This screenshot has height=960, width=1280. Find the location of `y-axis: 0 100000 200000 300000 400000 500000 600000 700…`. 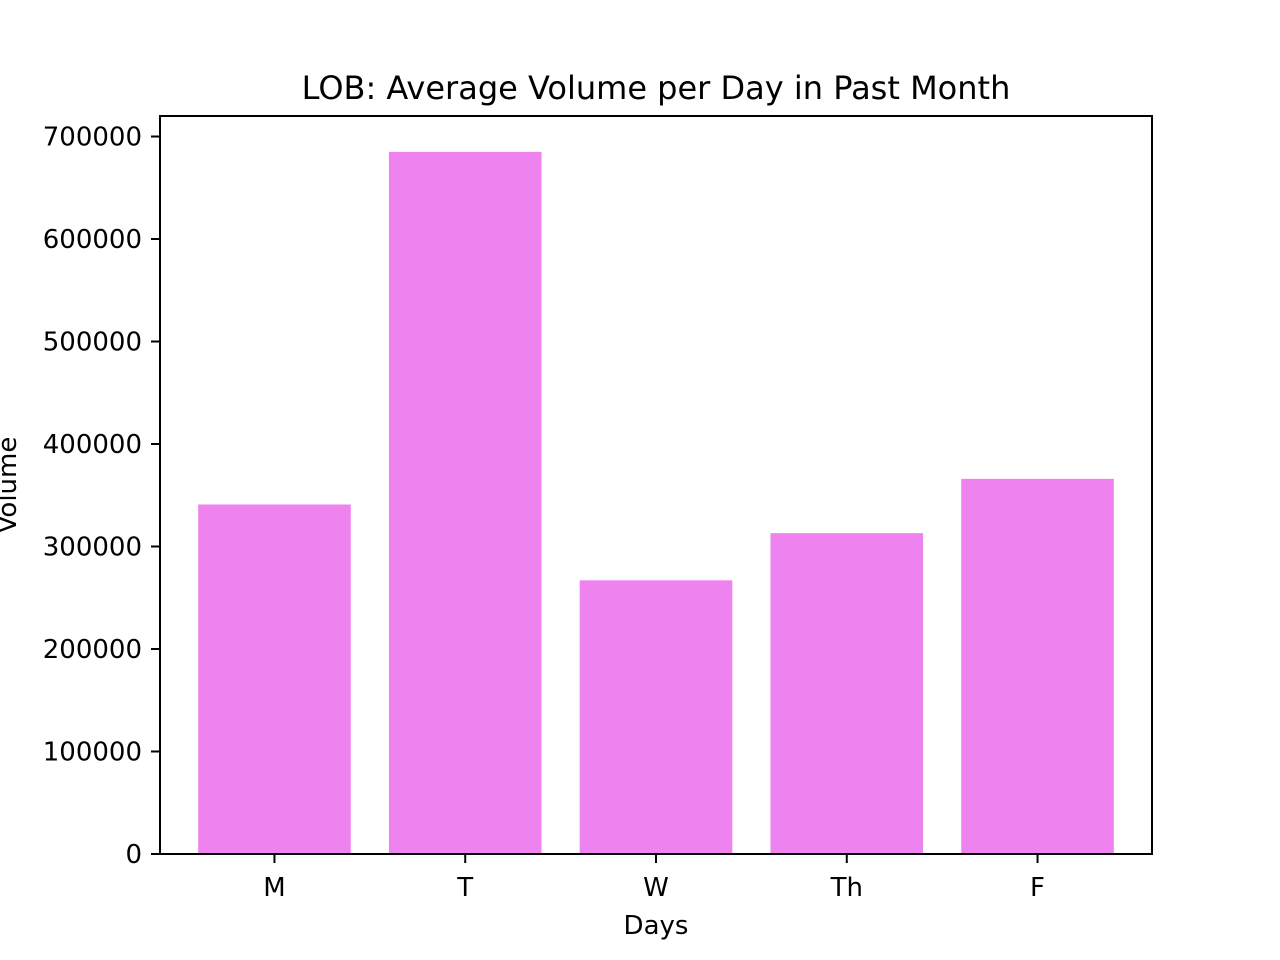

y-axis: 0 100000 200000 300000 400000 500000 600000 700… is located at coordinates (101, 496).